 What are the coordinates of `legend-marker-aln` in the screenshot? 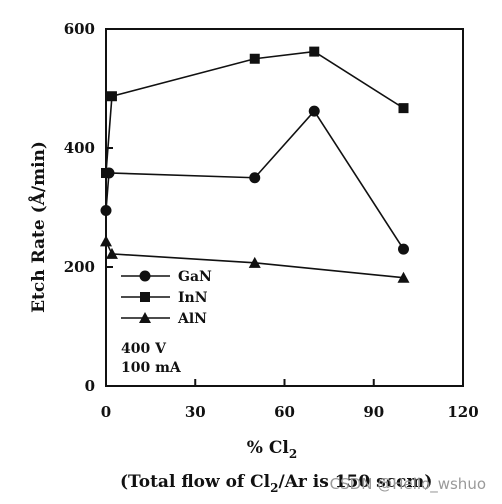 It's located at (145, 317).